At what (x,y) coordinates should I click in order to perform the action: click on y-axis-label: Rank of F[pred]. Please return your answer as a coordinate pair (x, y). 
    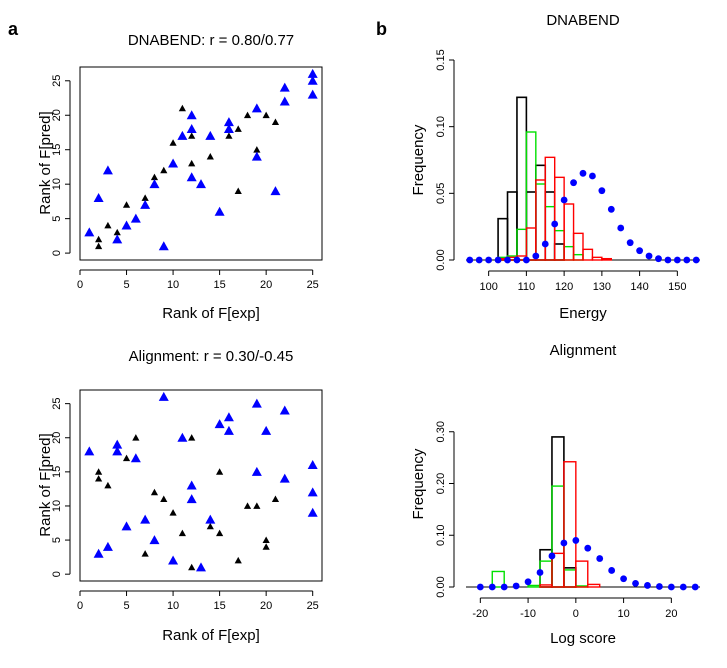
    Looking at the image, I should click on (45, 162).